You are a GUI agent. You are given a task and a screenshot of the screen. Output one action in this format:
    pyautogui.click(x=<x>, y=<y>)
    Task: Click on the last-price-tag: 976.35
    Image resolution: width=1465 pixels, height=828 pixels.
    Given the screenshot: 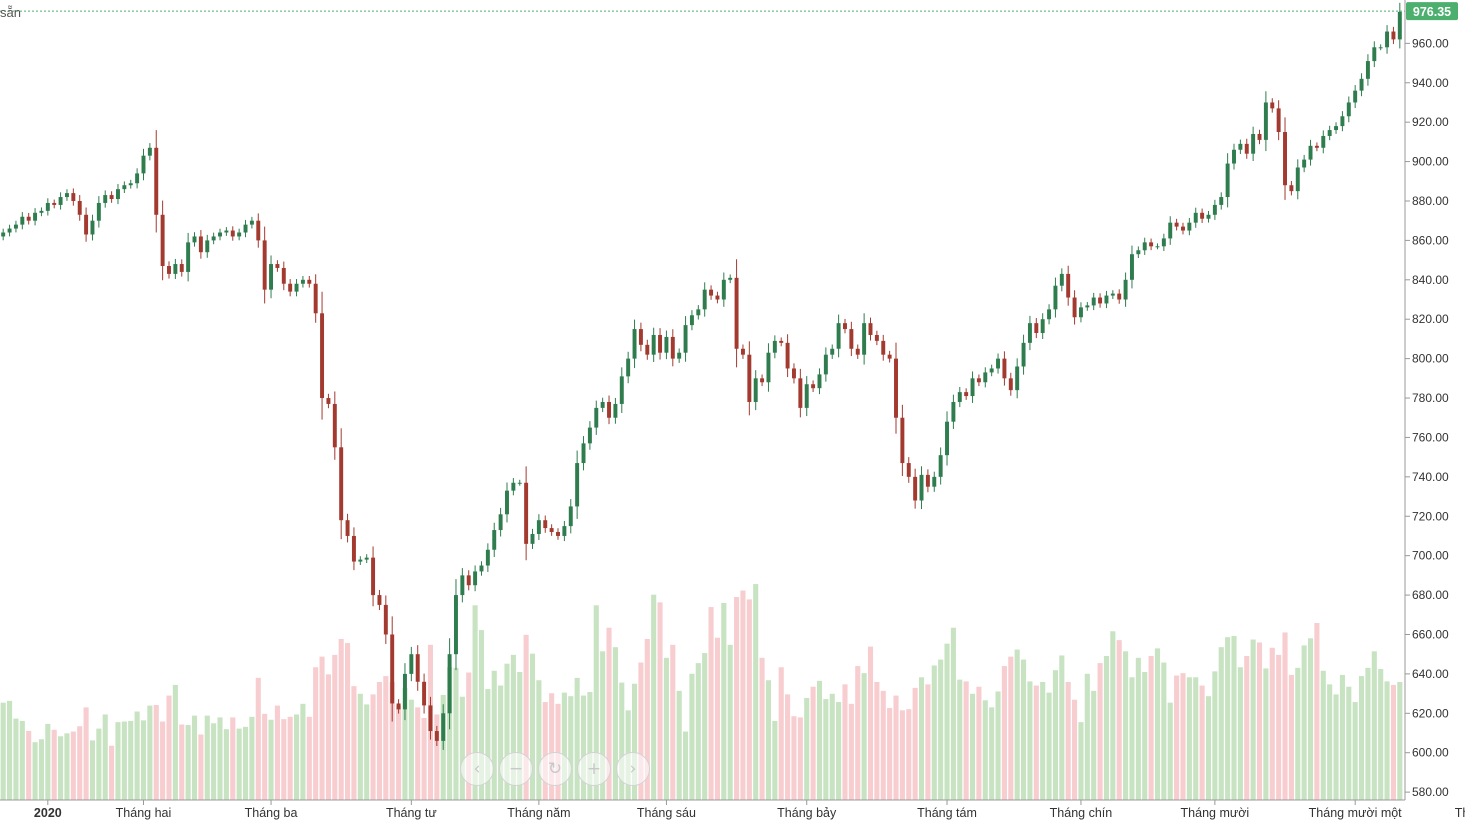 What is the action you would take?
    pyautogui.click(x=1432, y=11)
    